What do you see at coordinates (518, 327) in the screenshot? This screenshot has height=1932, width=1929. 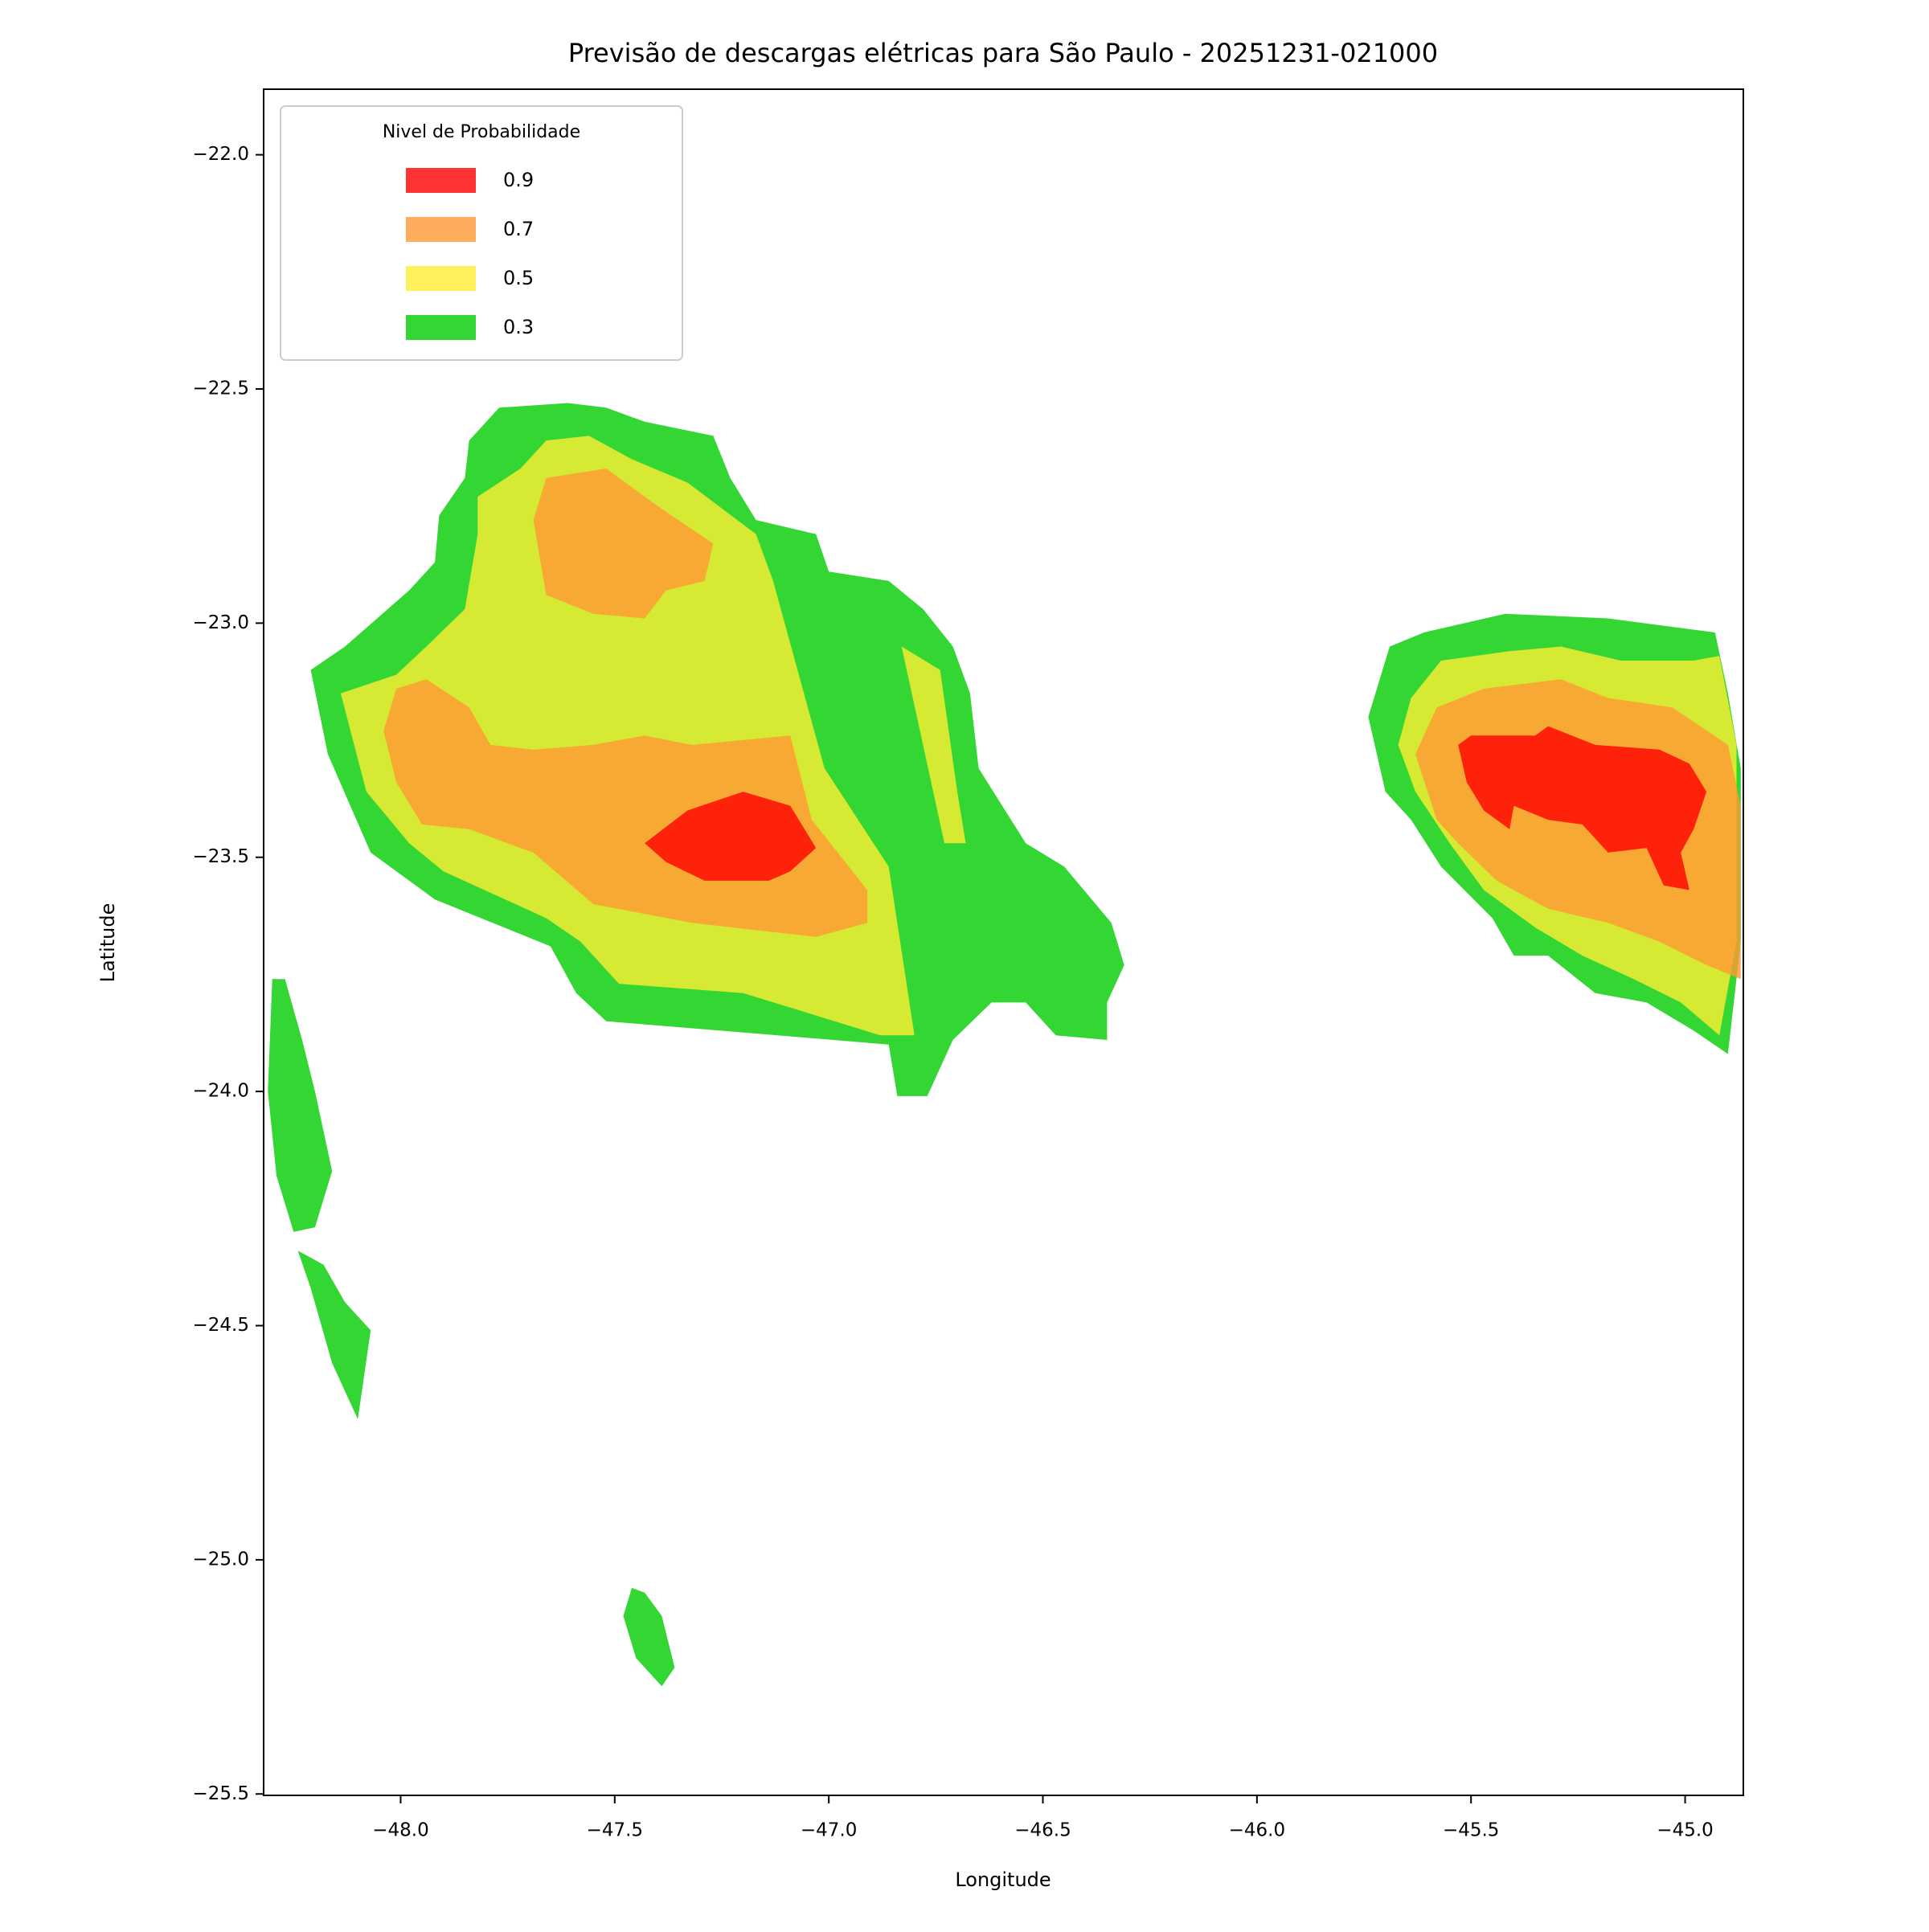 I see `legend-label: 0.3` at bounding box center [518, 327].